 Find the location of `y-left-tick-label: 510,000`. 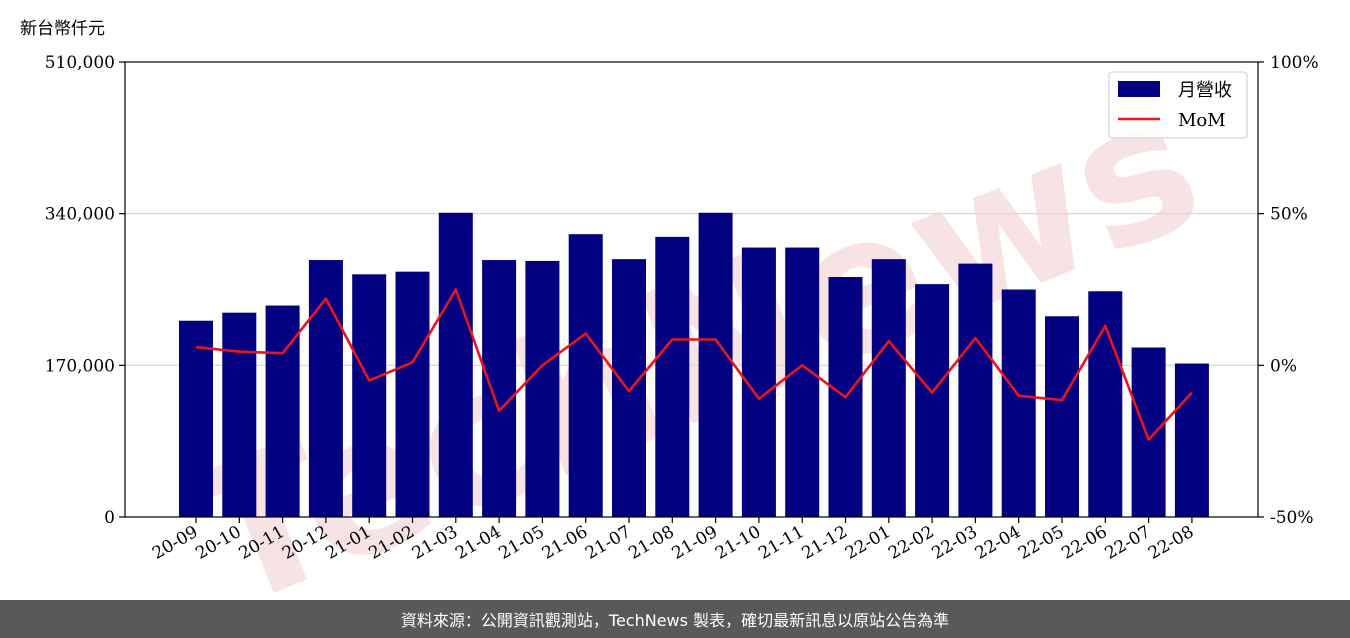

y-left-tick-label: 510,000 is located at coordinates (80, 63).